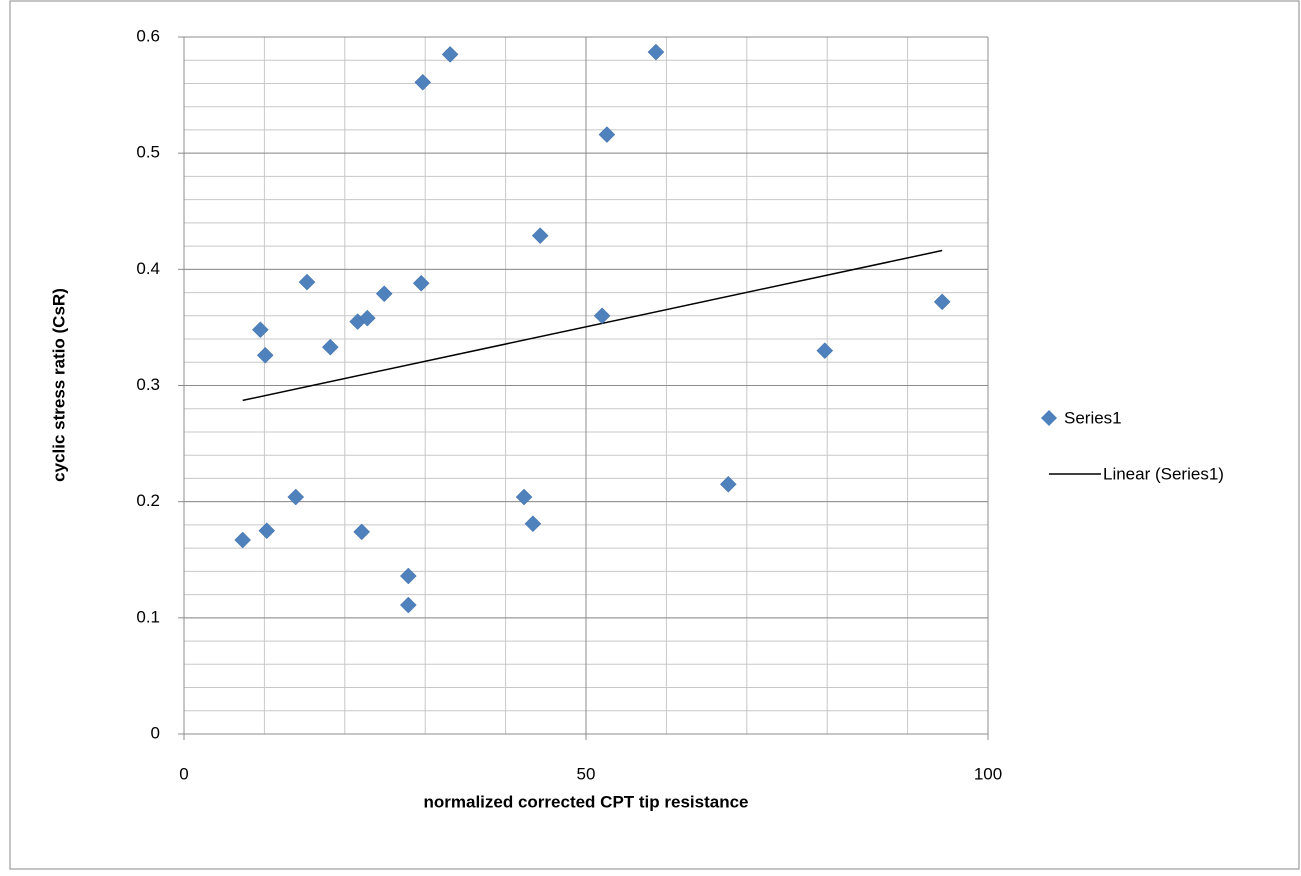  What do you see at coordinates (148, 268) in the screenshot?
I see `y-tick-label: 0.4` at bounding box center [148, 268].